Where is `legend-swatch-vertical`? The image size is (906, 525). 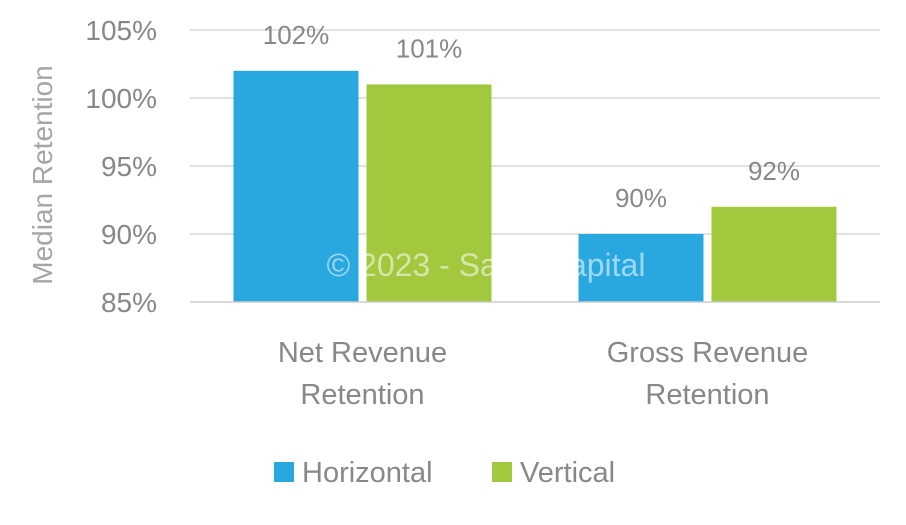
legend-swatch-vertical is located at coordinates (502, 472).